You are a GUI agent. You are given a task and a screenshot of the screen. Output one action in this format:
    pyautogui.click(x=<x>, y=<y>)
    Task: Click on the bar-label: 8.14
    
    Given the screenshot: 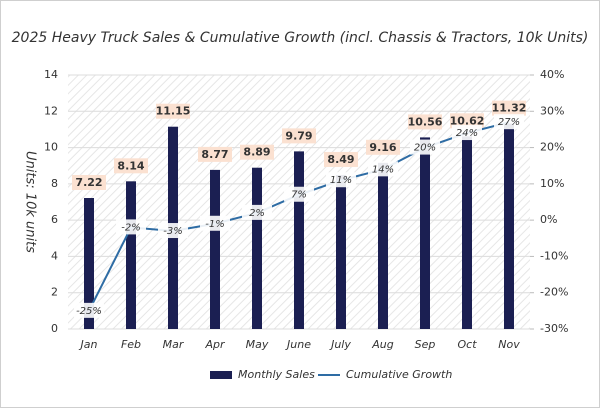 What is the action you would take?
    pyautogui.click(x=130, y=165)
    